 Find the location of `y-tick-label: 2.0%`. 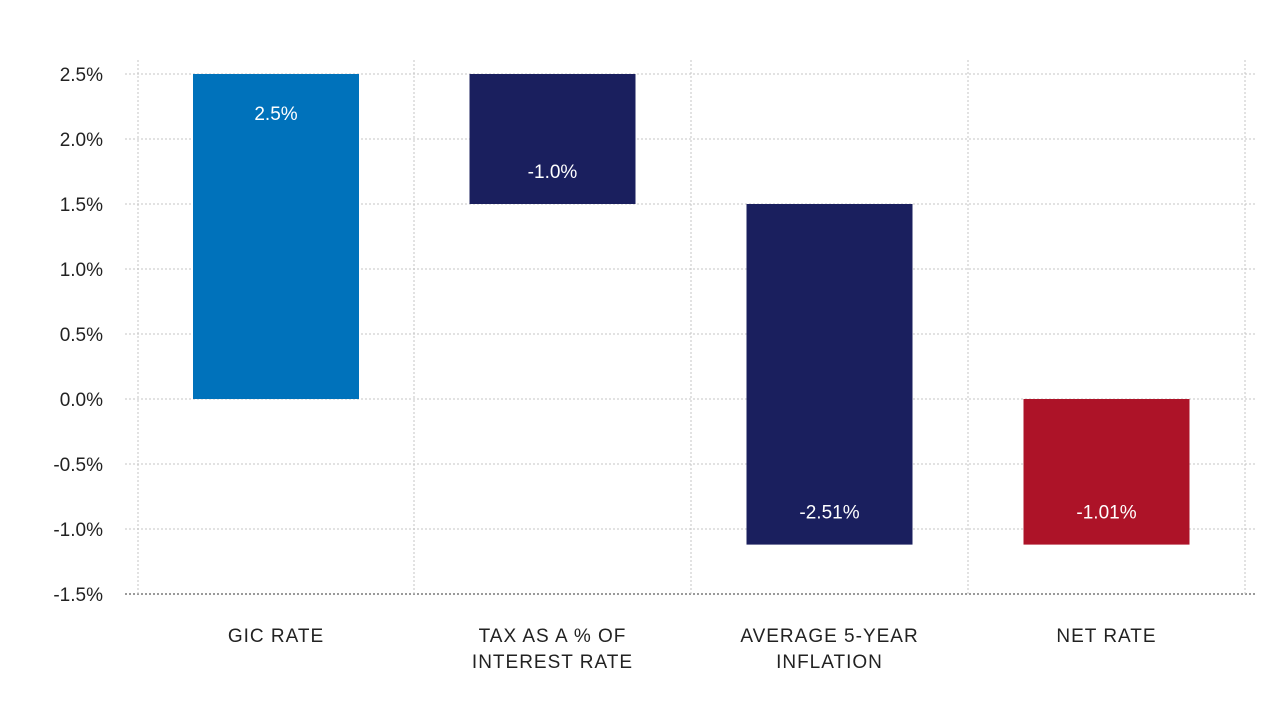

y-tick-label: 2.0% is located at coordinates (81, 140).